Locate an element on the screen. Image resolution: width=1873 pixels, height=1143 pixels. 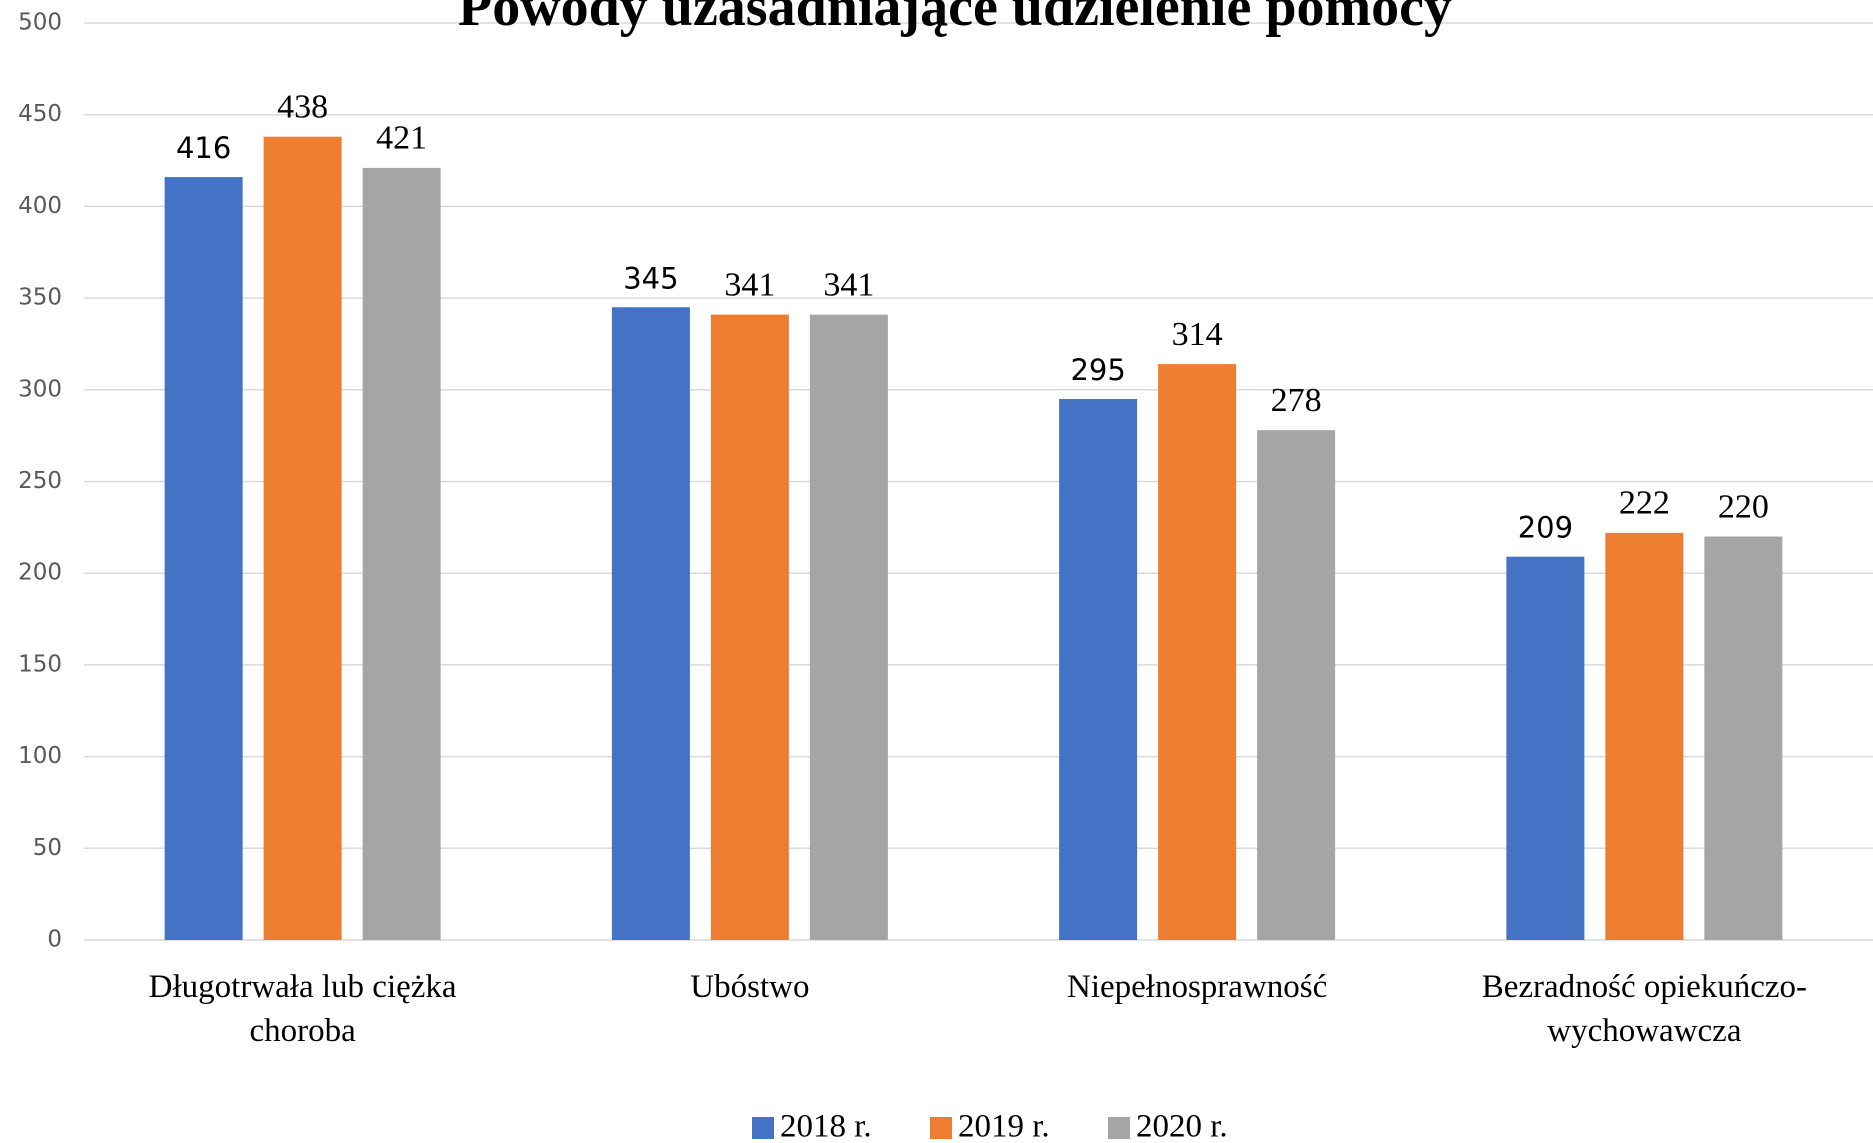
y-tick-label: 400 is located at coordinates (40, 206).